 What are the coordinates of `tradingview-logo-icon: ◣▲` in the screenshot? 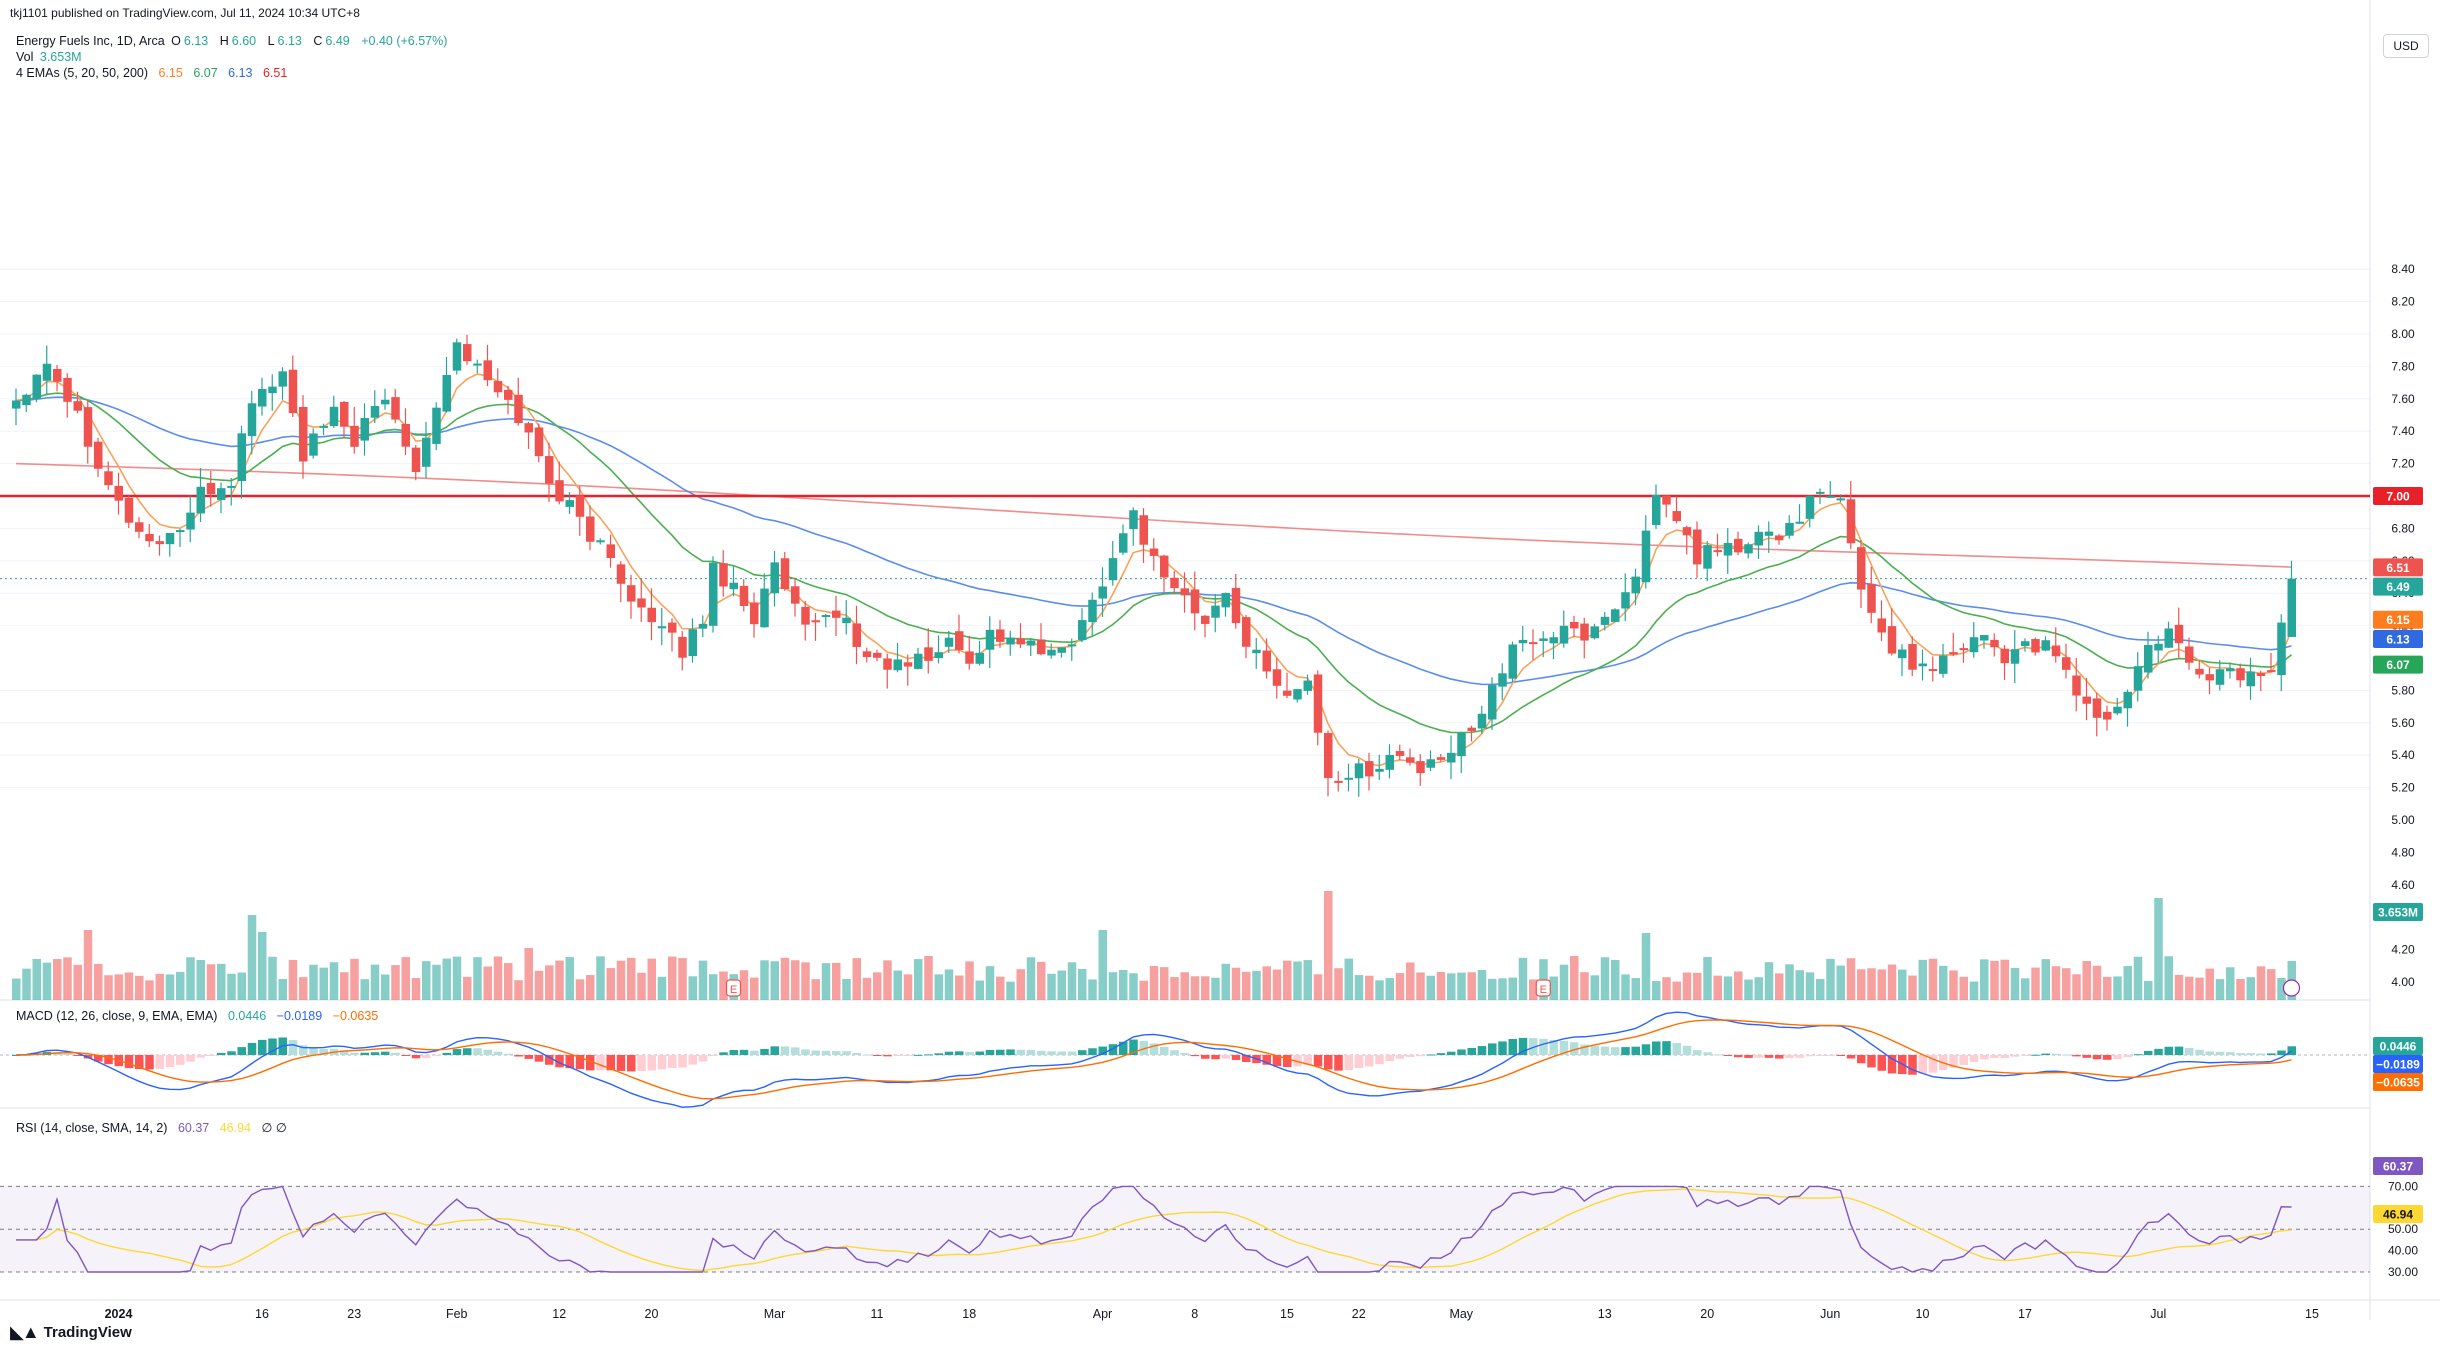 It's located at (25, 1332).